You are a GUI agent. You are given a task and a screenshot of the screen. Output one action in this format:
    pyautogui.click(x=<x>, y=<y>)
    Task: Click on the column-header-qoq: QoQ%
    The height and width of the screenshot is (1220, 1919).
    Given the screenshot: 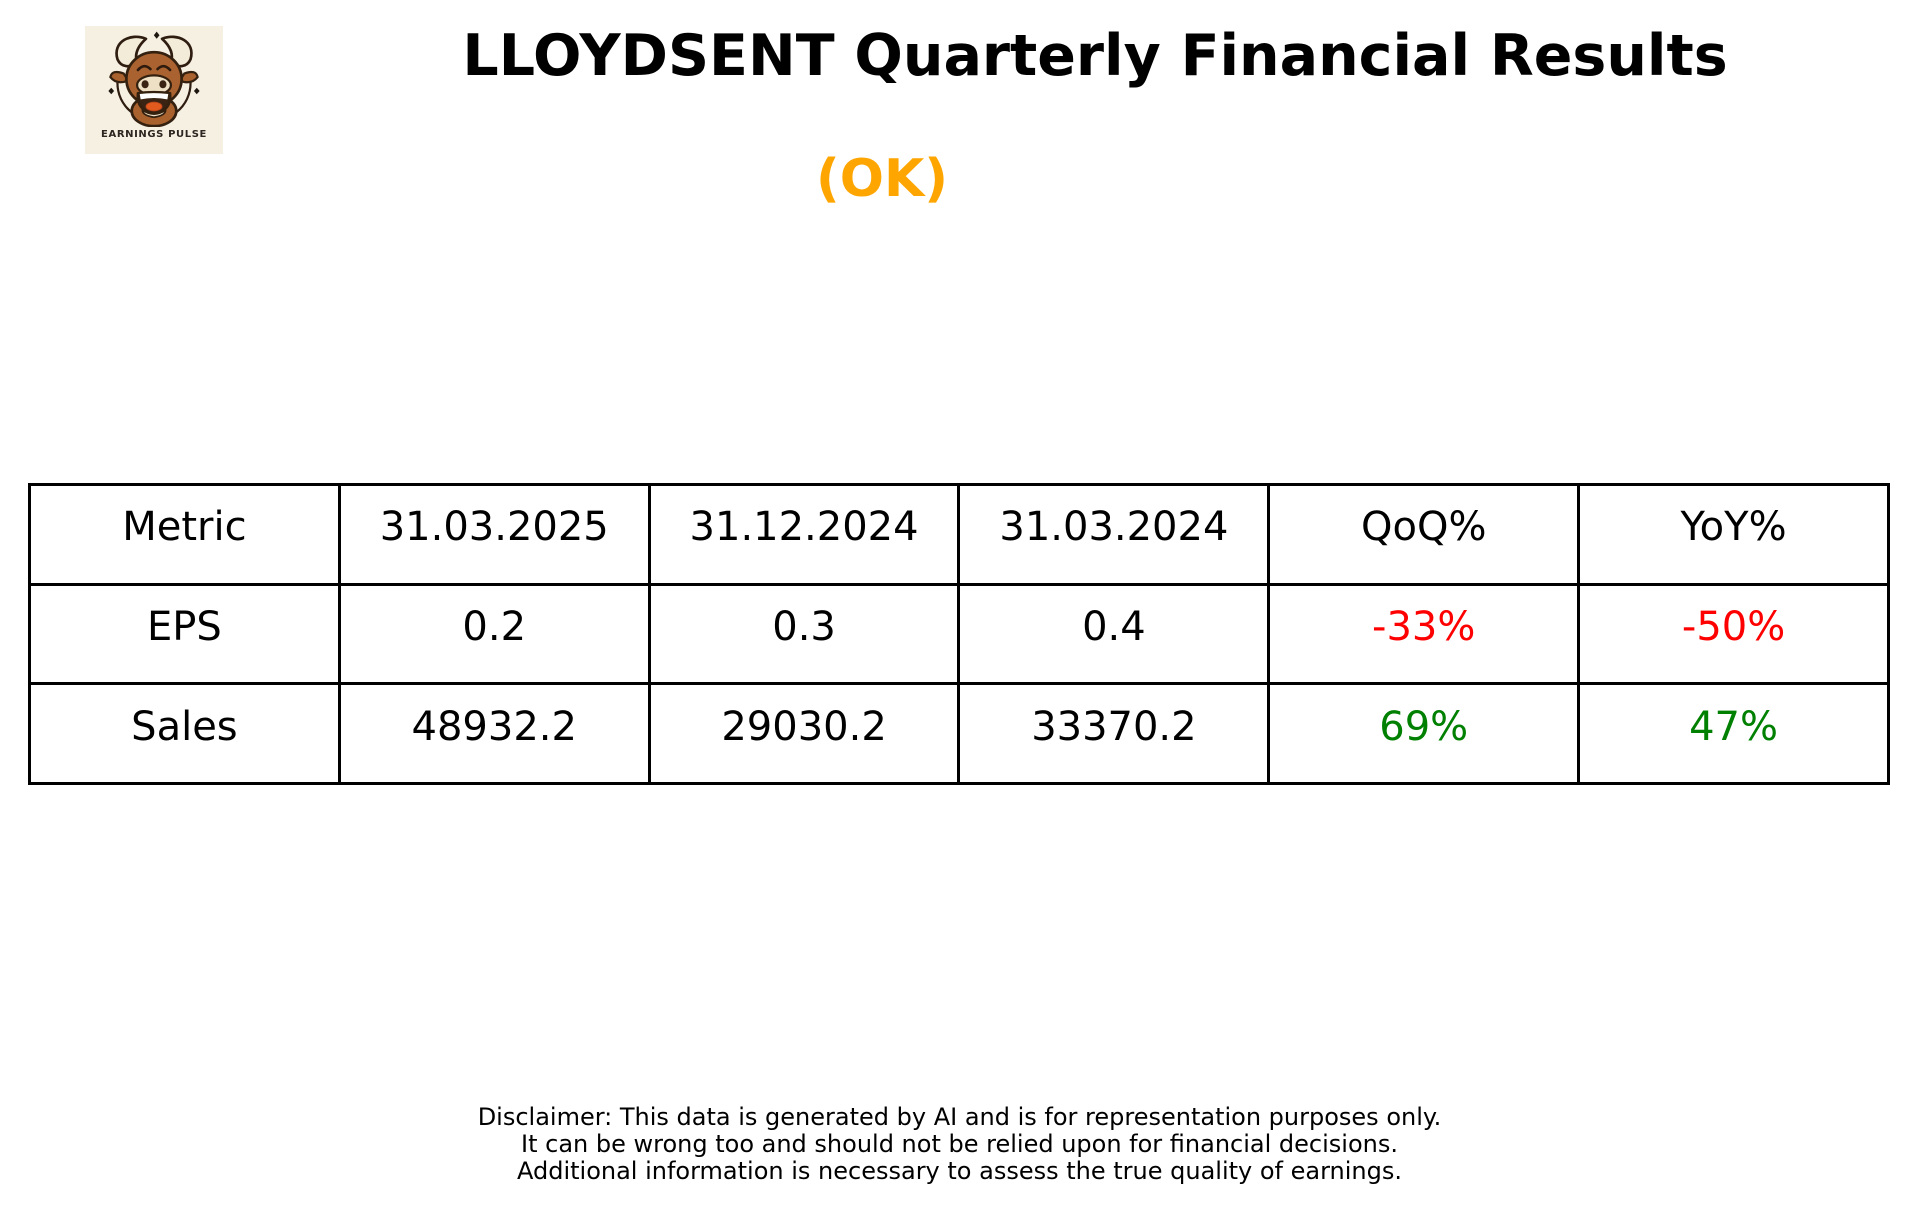 What is the action you would take?
    pyautogui.click(x=1424, y=534)
    